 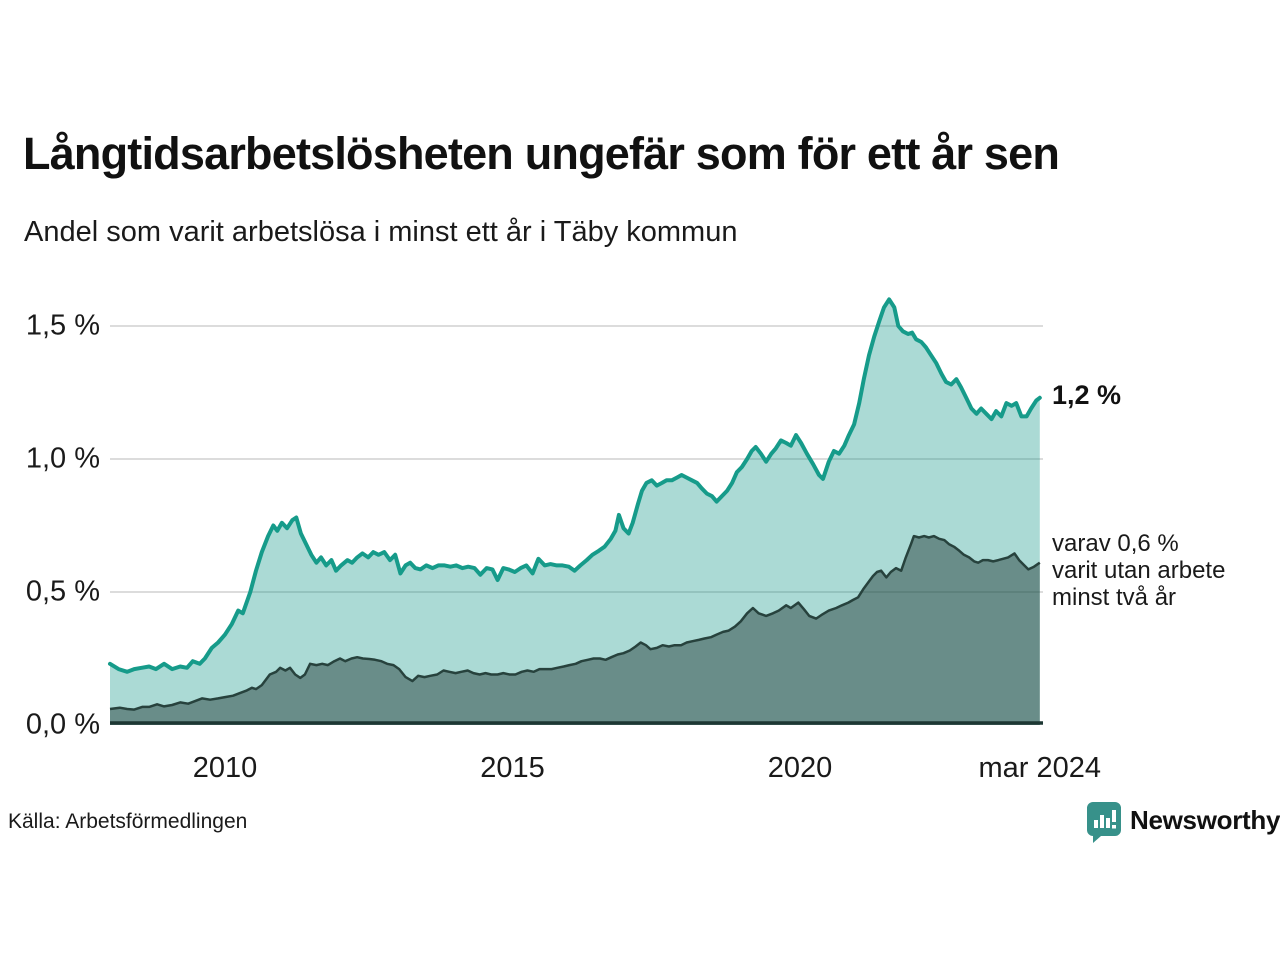 I want to click on two-year-annotation-line3: minst två år, so click(x=1114, y=597).